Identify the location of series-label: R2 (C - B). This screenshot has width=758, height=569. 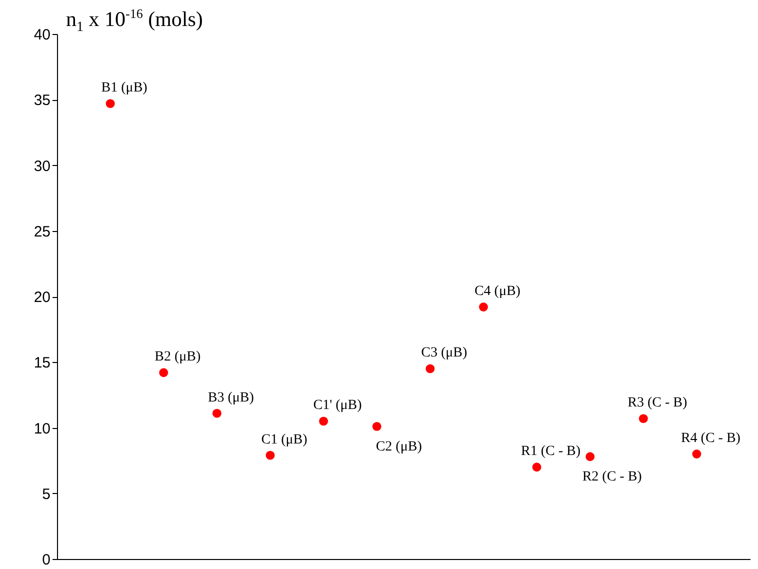
(612, 477).